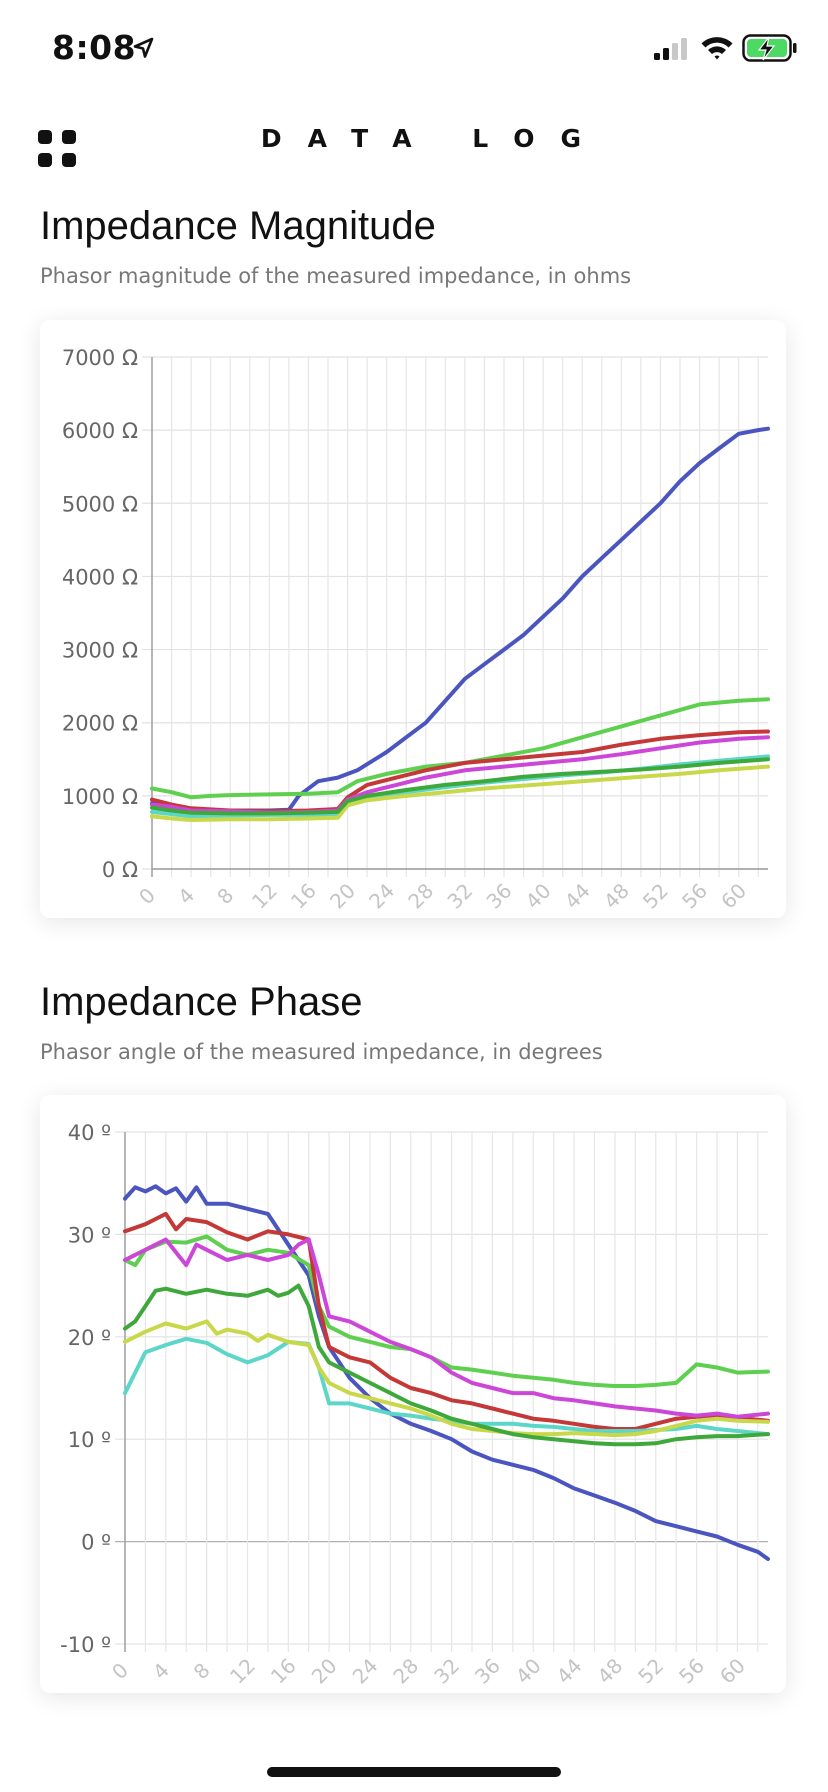 Image resolution: width=828 pixels, height=1792 pixels. I want to click on y-tick-label: 6000 Ω, so click(100, 431).